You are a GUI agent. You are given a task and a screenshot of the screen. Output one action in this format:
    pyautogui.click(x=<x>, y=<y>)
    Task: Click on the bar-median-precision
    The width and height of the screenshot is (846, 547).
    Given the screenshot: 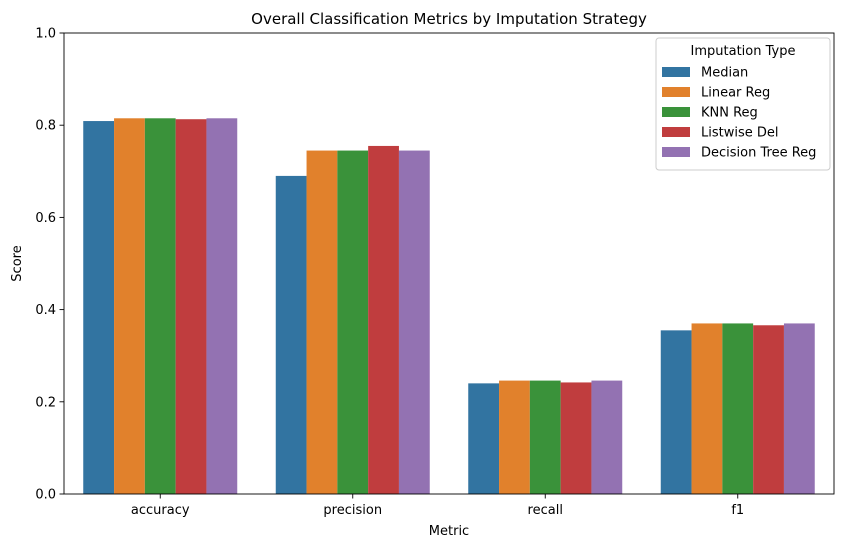 What is the action you would take?
    pyautogui.click(x=291, y=334)
    